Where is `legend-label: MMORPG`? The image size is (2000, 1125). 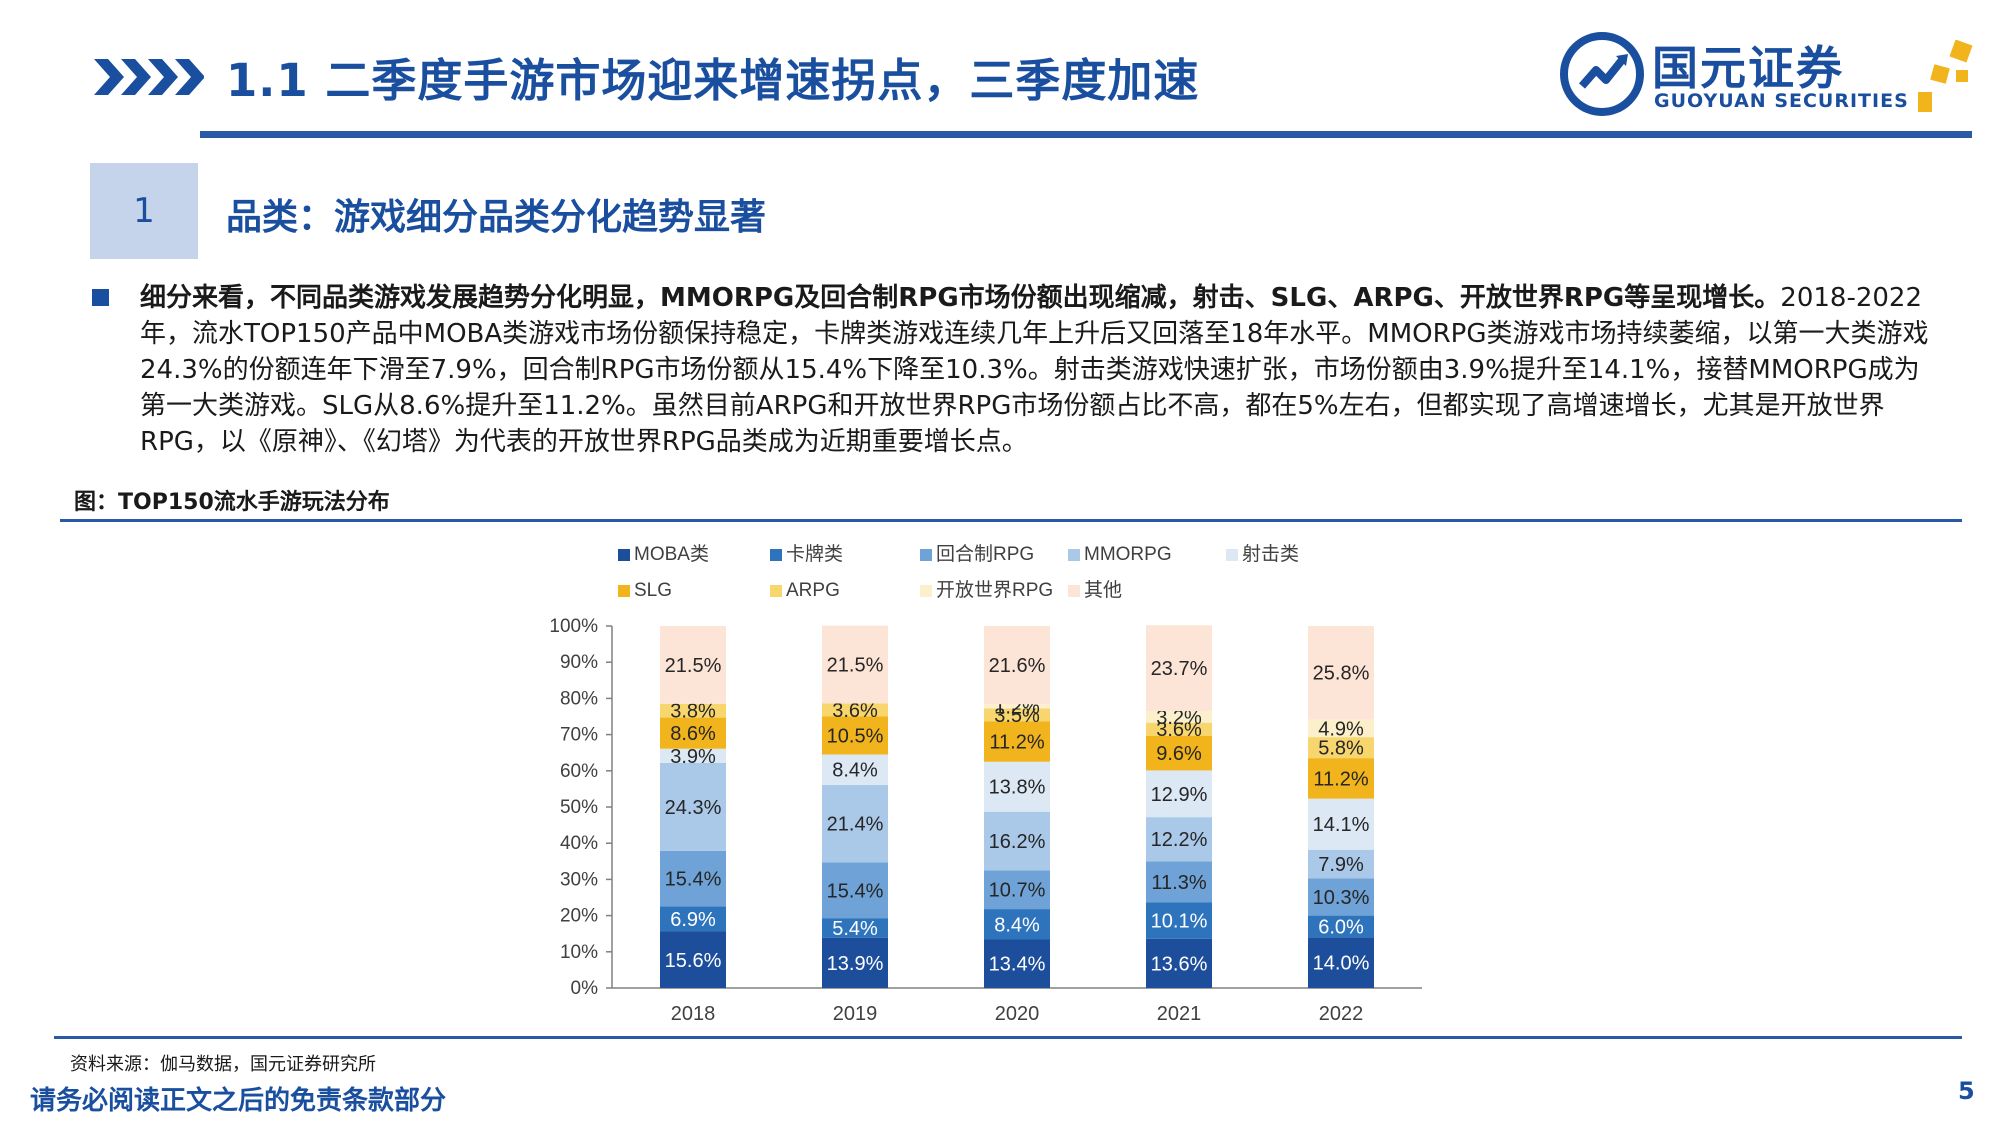
legend-label: MMORPG is located at coordinates (1128, 554).